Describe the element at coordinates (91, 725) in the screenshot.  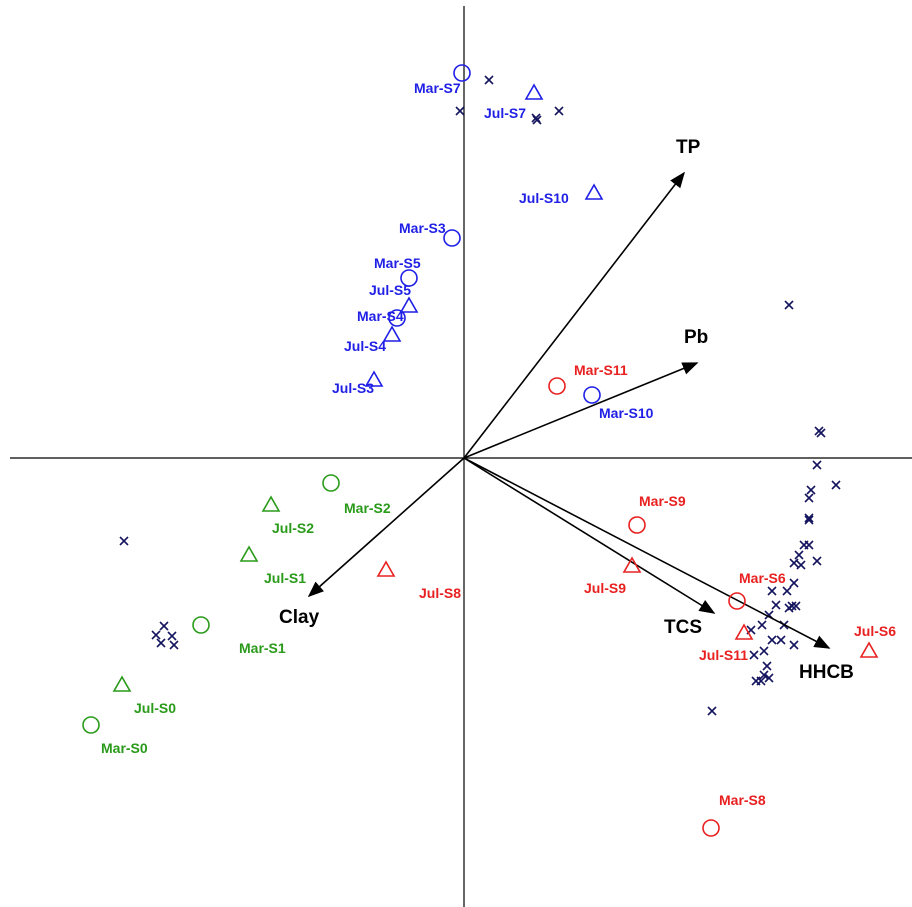
I see `sample-circle-mar-s0` at that location.